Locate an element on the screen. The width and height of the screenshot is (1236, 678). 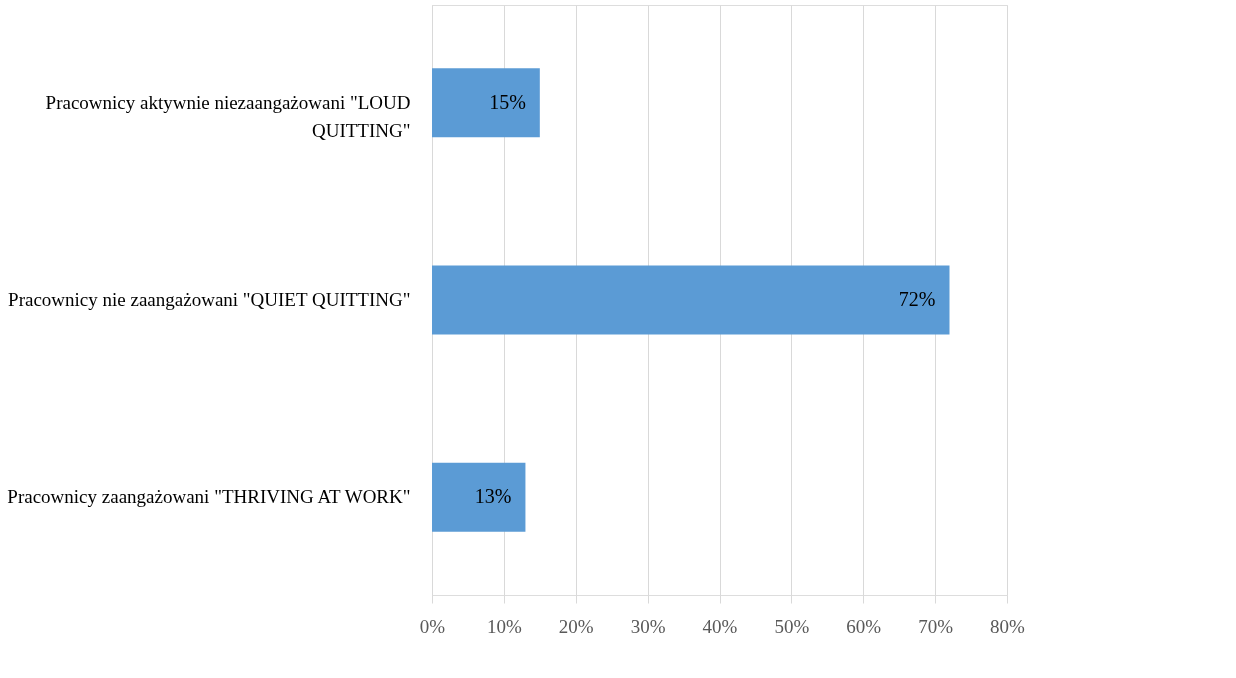
x-tick-label: 50% is located at coordinates (792, 626).